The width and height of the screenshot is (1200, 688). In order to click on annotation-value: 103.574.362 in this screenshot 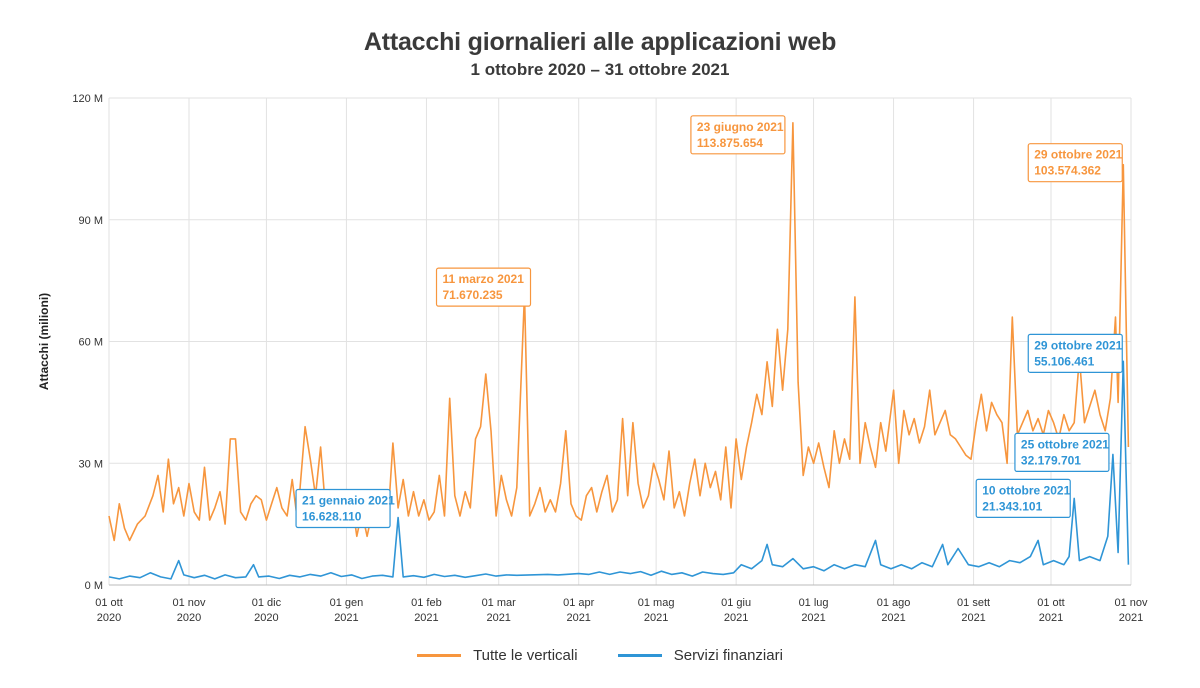, I will do `click(1067, 171)`.